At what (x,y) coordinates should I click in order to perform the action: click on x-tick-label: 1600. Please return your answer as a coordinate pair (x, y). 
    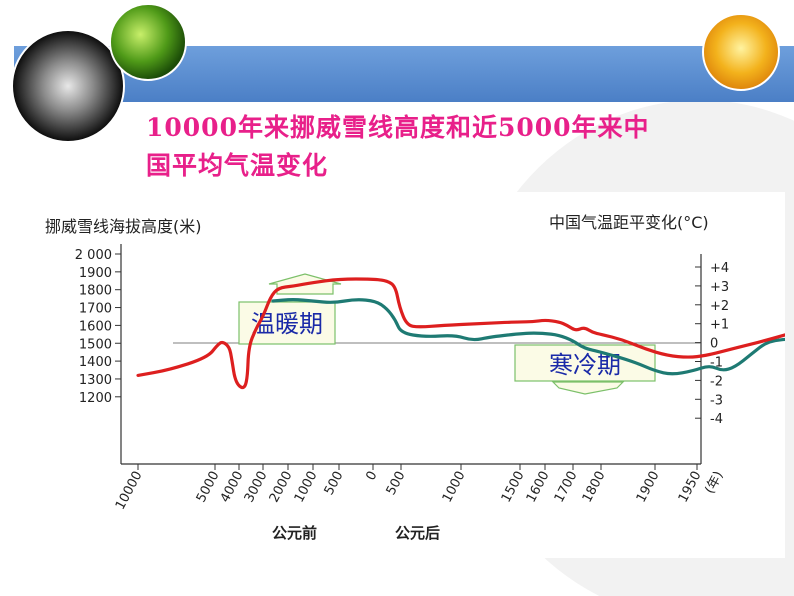
    Looking at the image, I should click on (538, 487).